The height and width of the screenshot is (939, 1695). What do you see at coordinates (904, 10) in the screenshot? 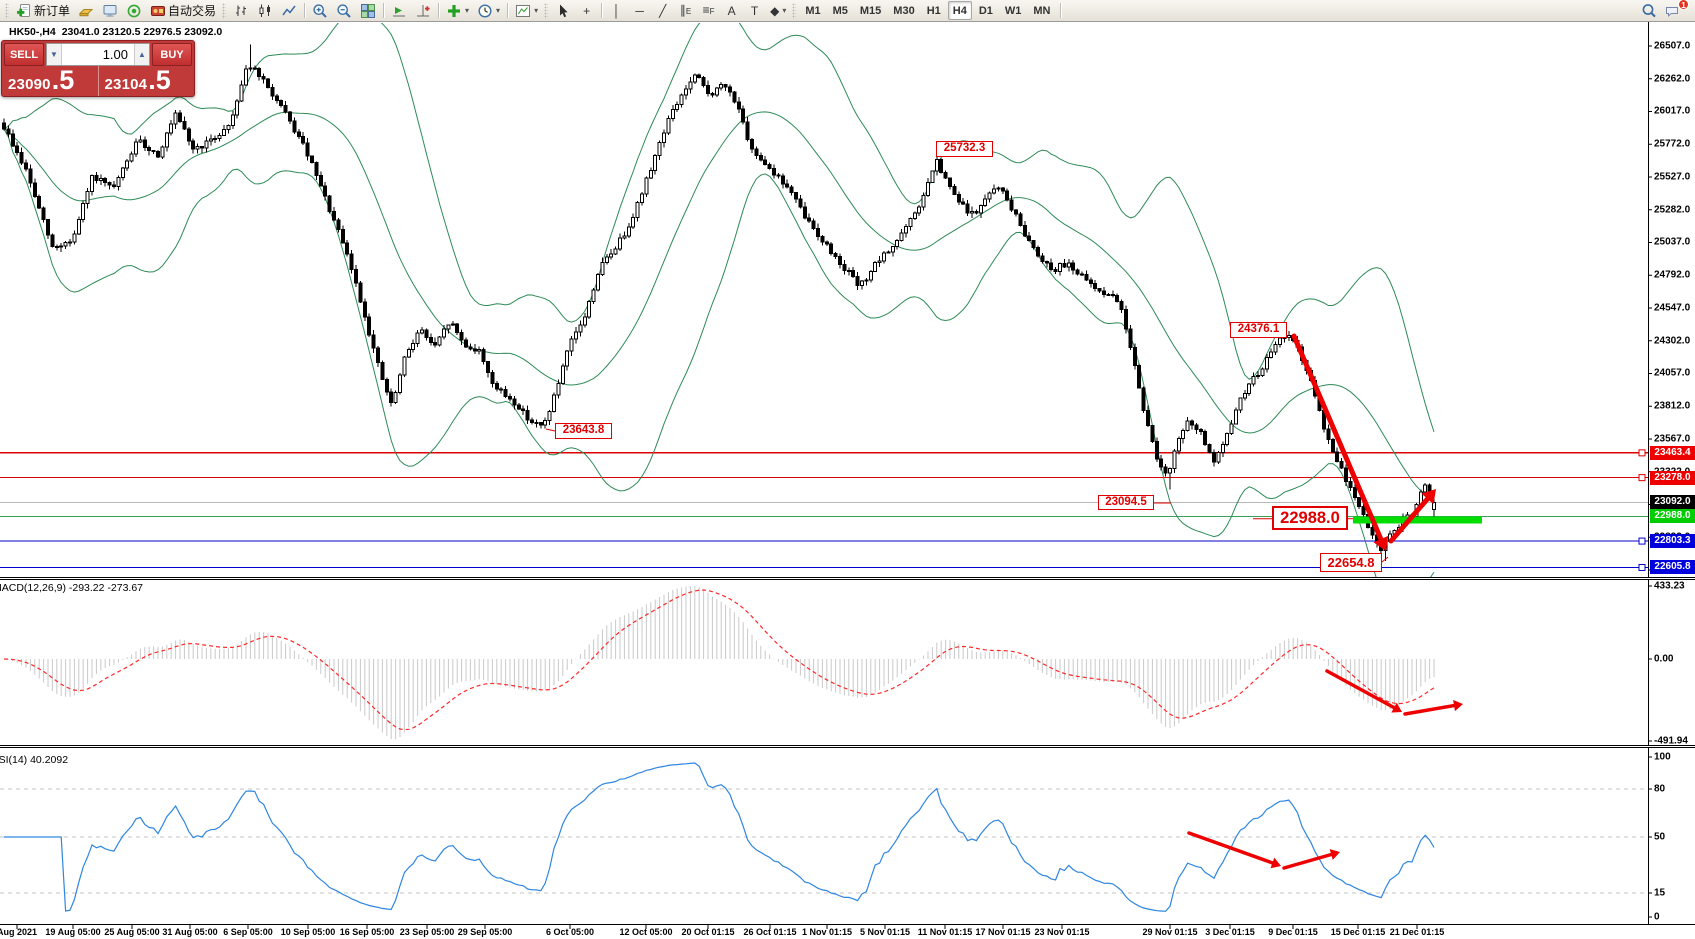
I see `timeframe-button-m30: M30` at bounding box center [904, 10].